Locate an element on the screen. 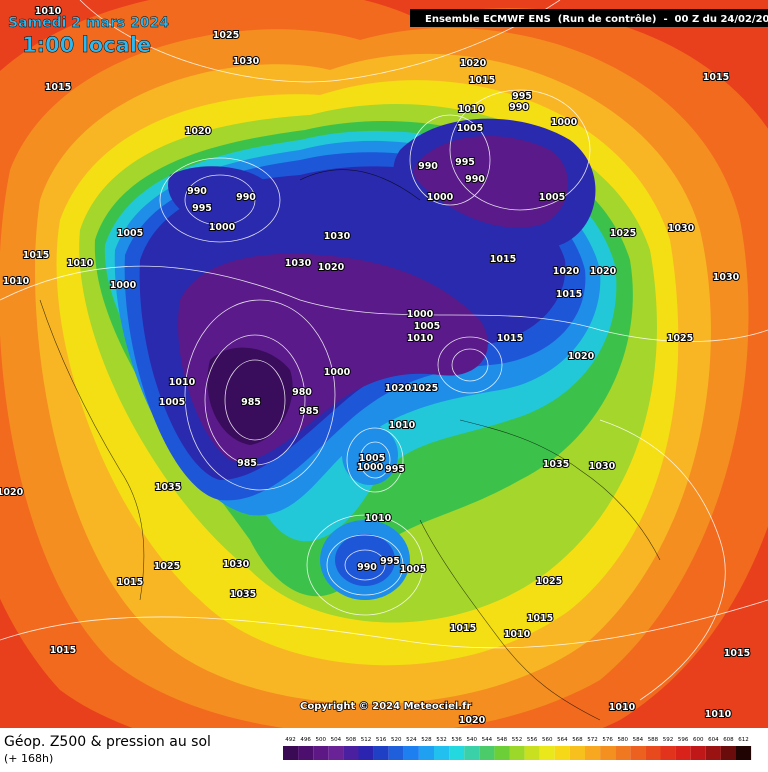  model-banner is located at coordinates (589, 18).